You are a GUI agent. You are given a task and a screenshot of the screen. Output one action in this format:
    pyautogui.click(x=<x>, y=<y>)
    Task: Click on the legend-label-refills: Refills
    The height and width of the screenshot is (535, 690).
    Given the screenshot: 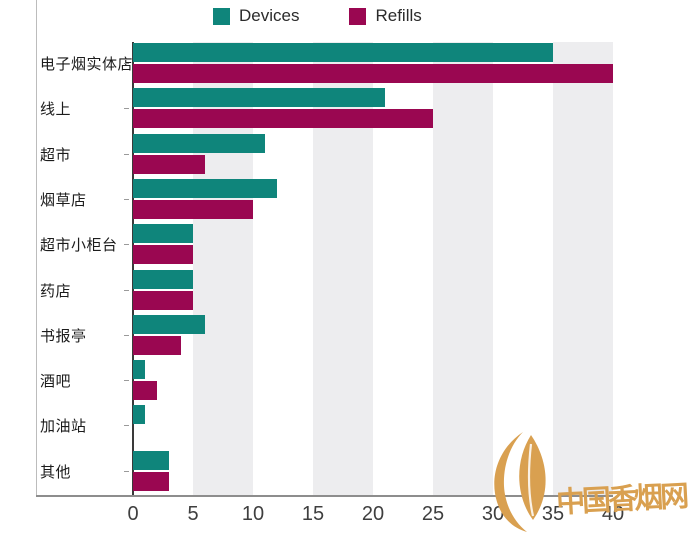 What is the action you would take?
    pyautogui.click(x=398, y=15)
    